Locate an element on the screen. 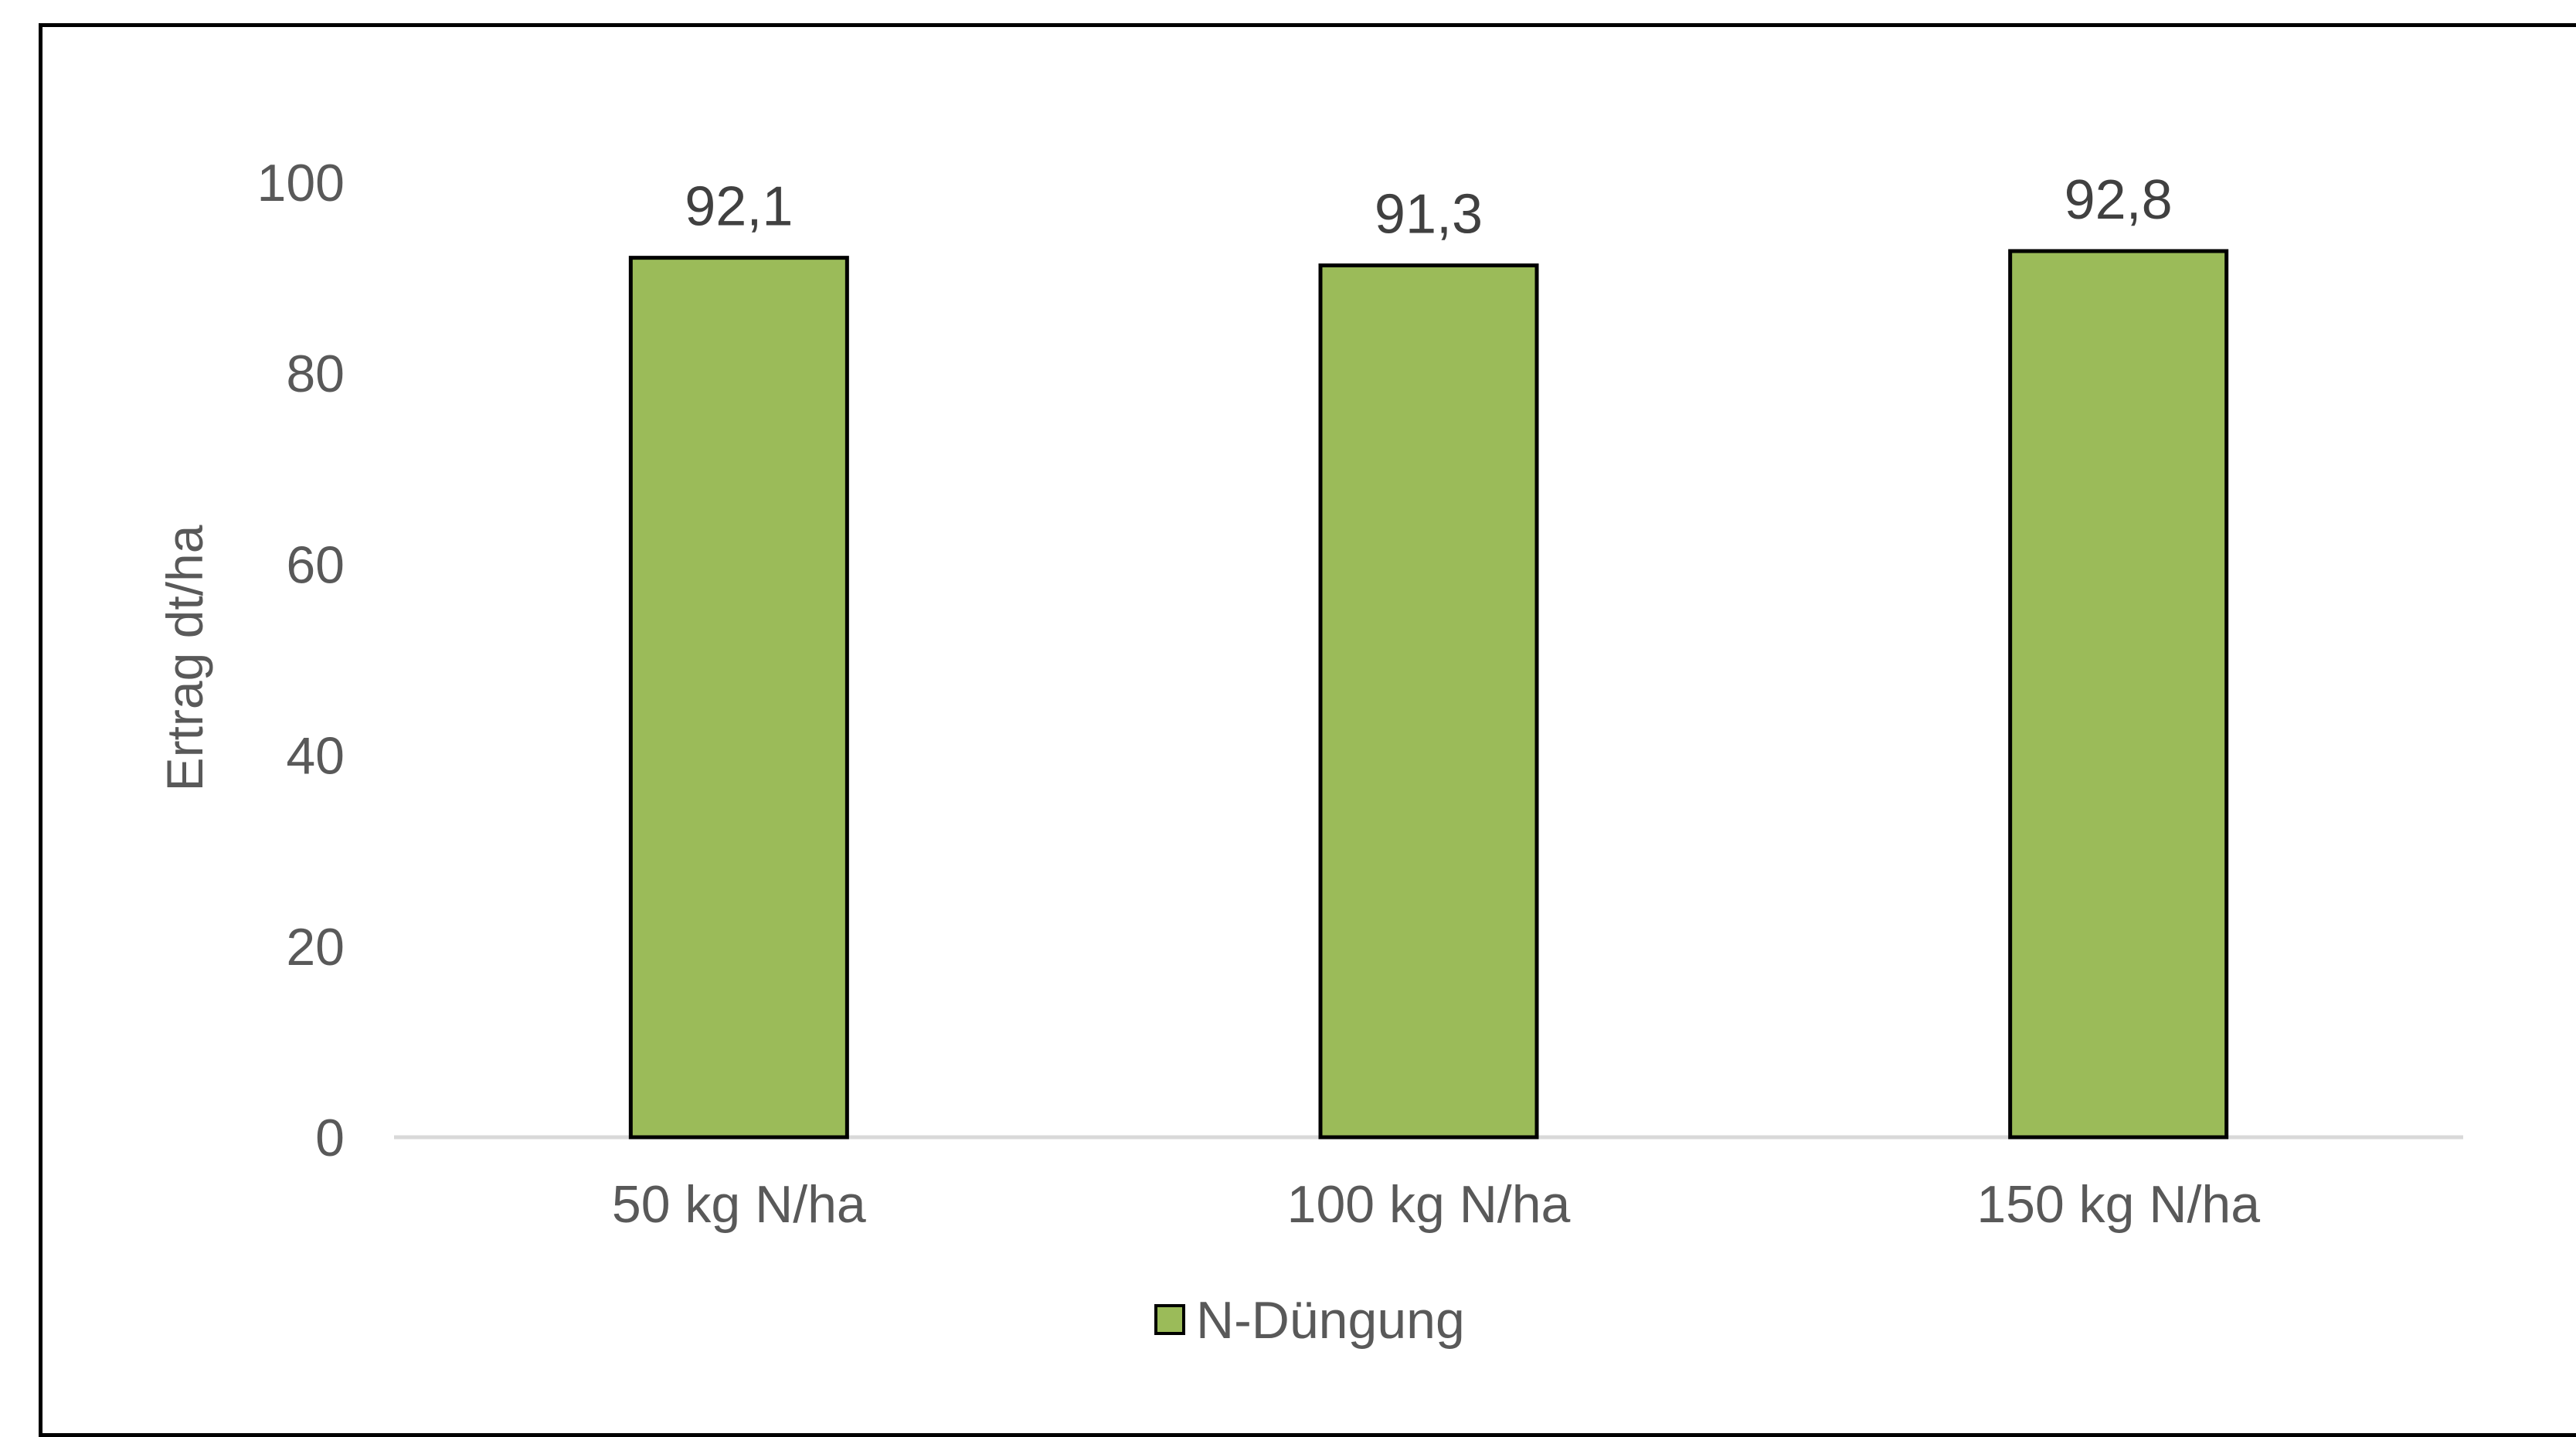  data-labels: 92,1 91,3 92,8 is located at coordinates (1428, 208).